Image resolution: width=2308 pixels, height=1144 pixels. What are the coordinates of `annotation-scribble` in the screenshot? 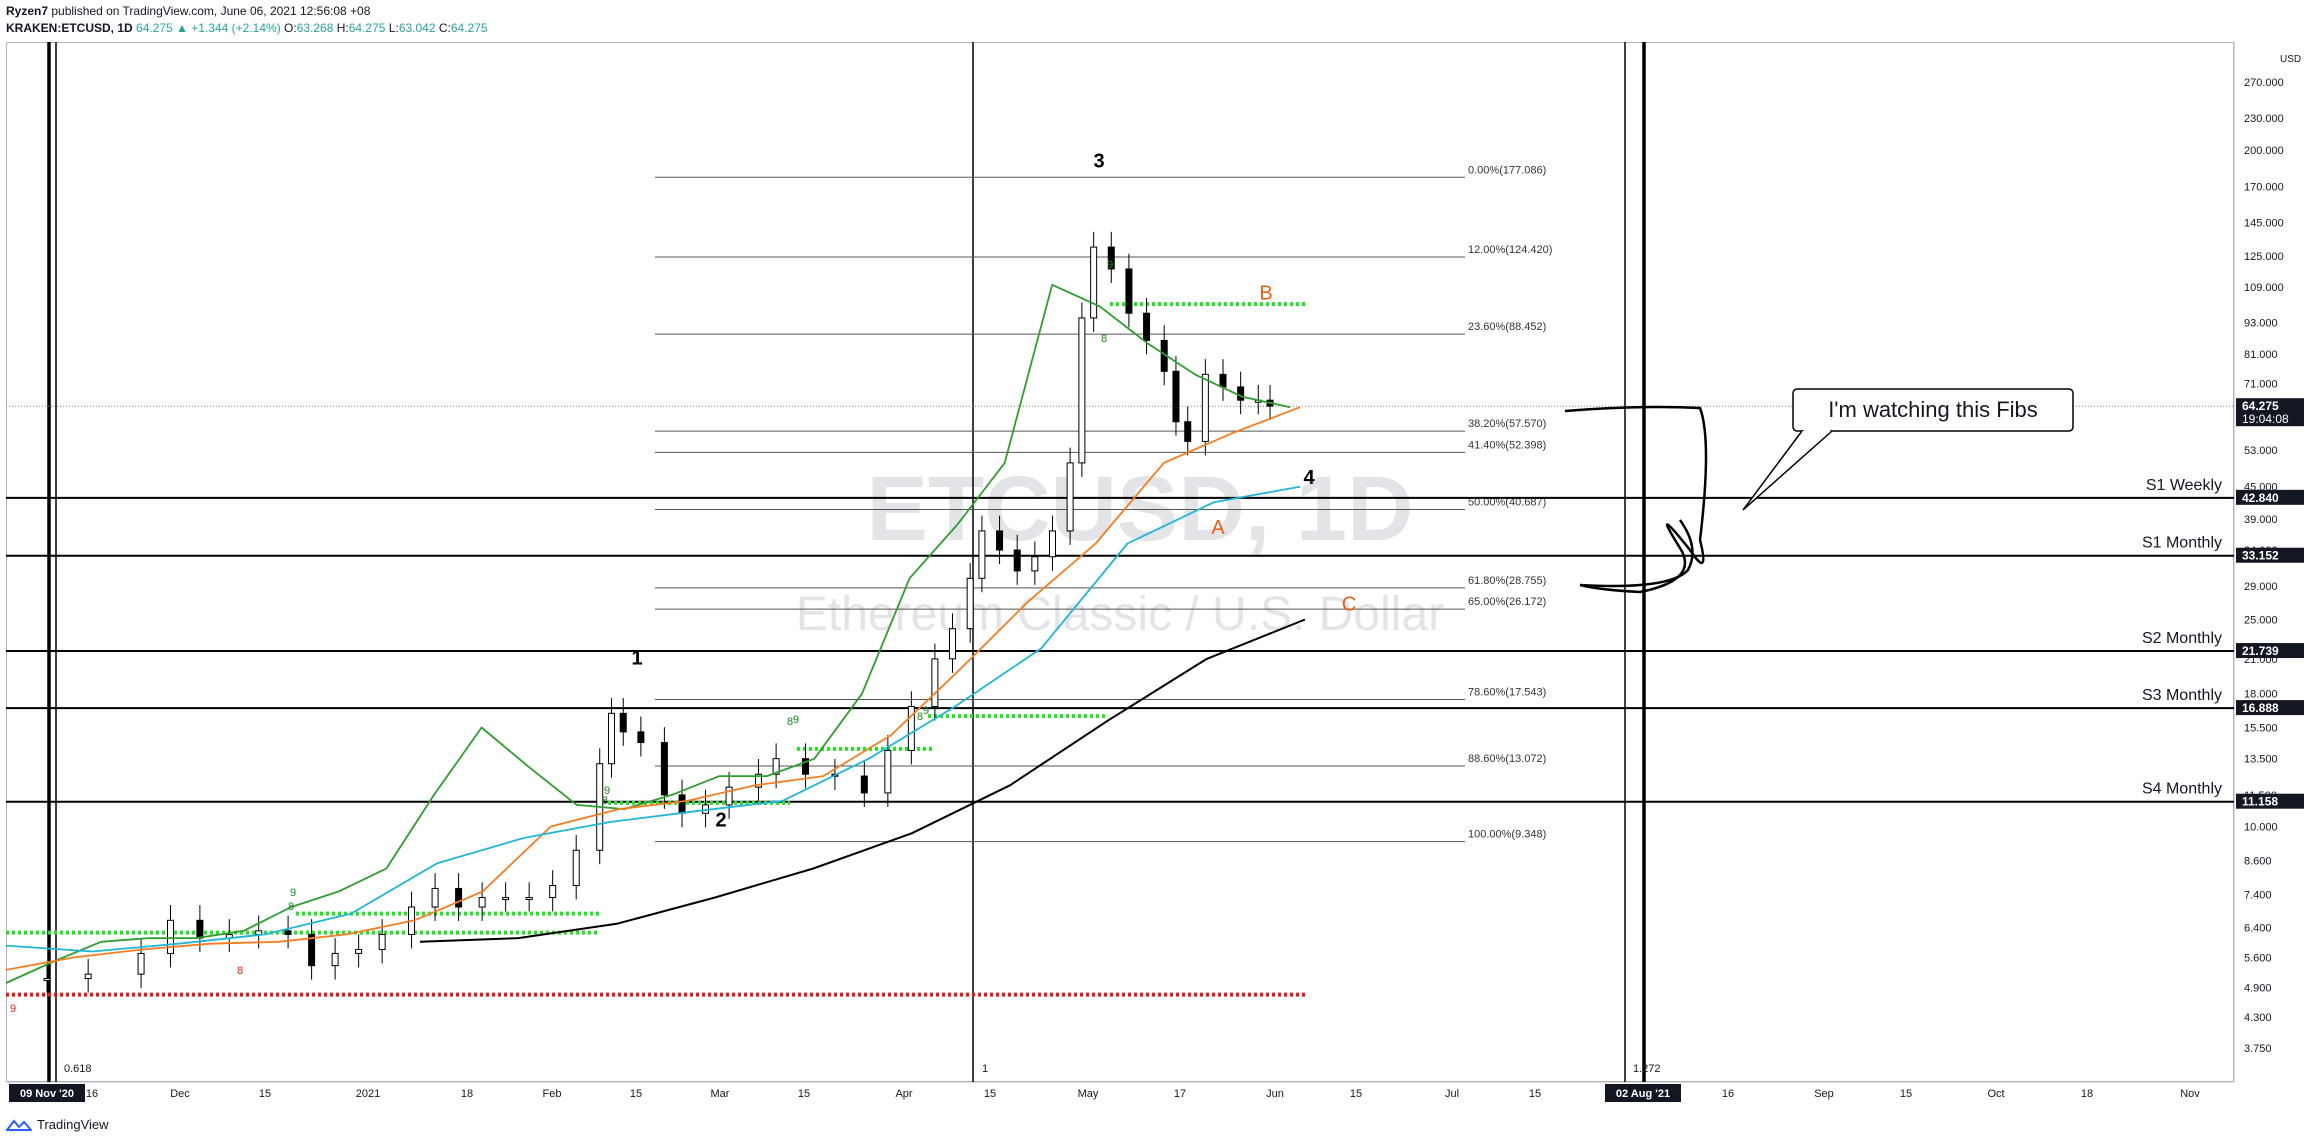 It's located at (1636, 499).